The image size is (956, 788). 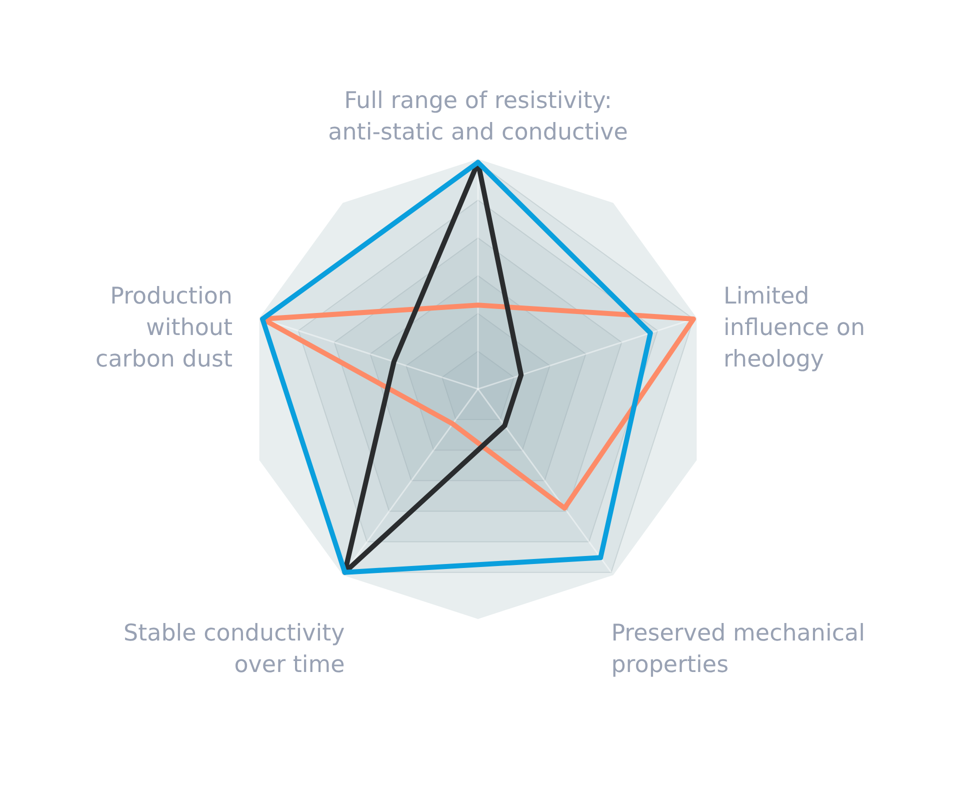 What do you see at coordinates (234, 649) in the screenshot?
I see `spoke-label: Stable conductivity over time` at bounding box center [234, 649].